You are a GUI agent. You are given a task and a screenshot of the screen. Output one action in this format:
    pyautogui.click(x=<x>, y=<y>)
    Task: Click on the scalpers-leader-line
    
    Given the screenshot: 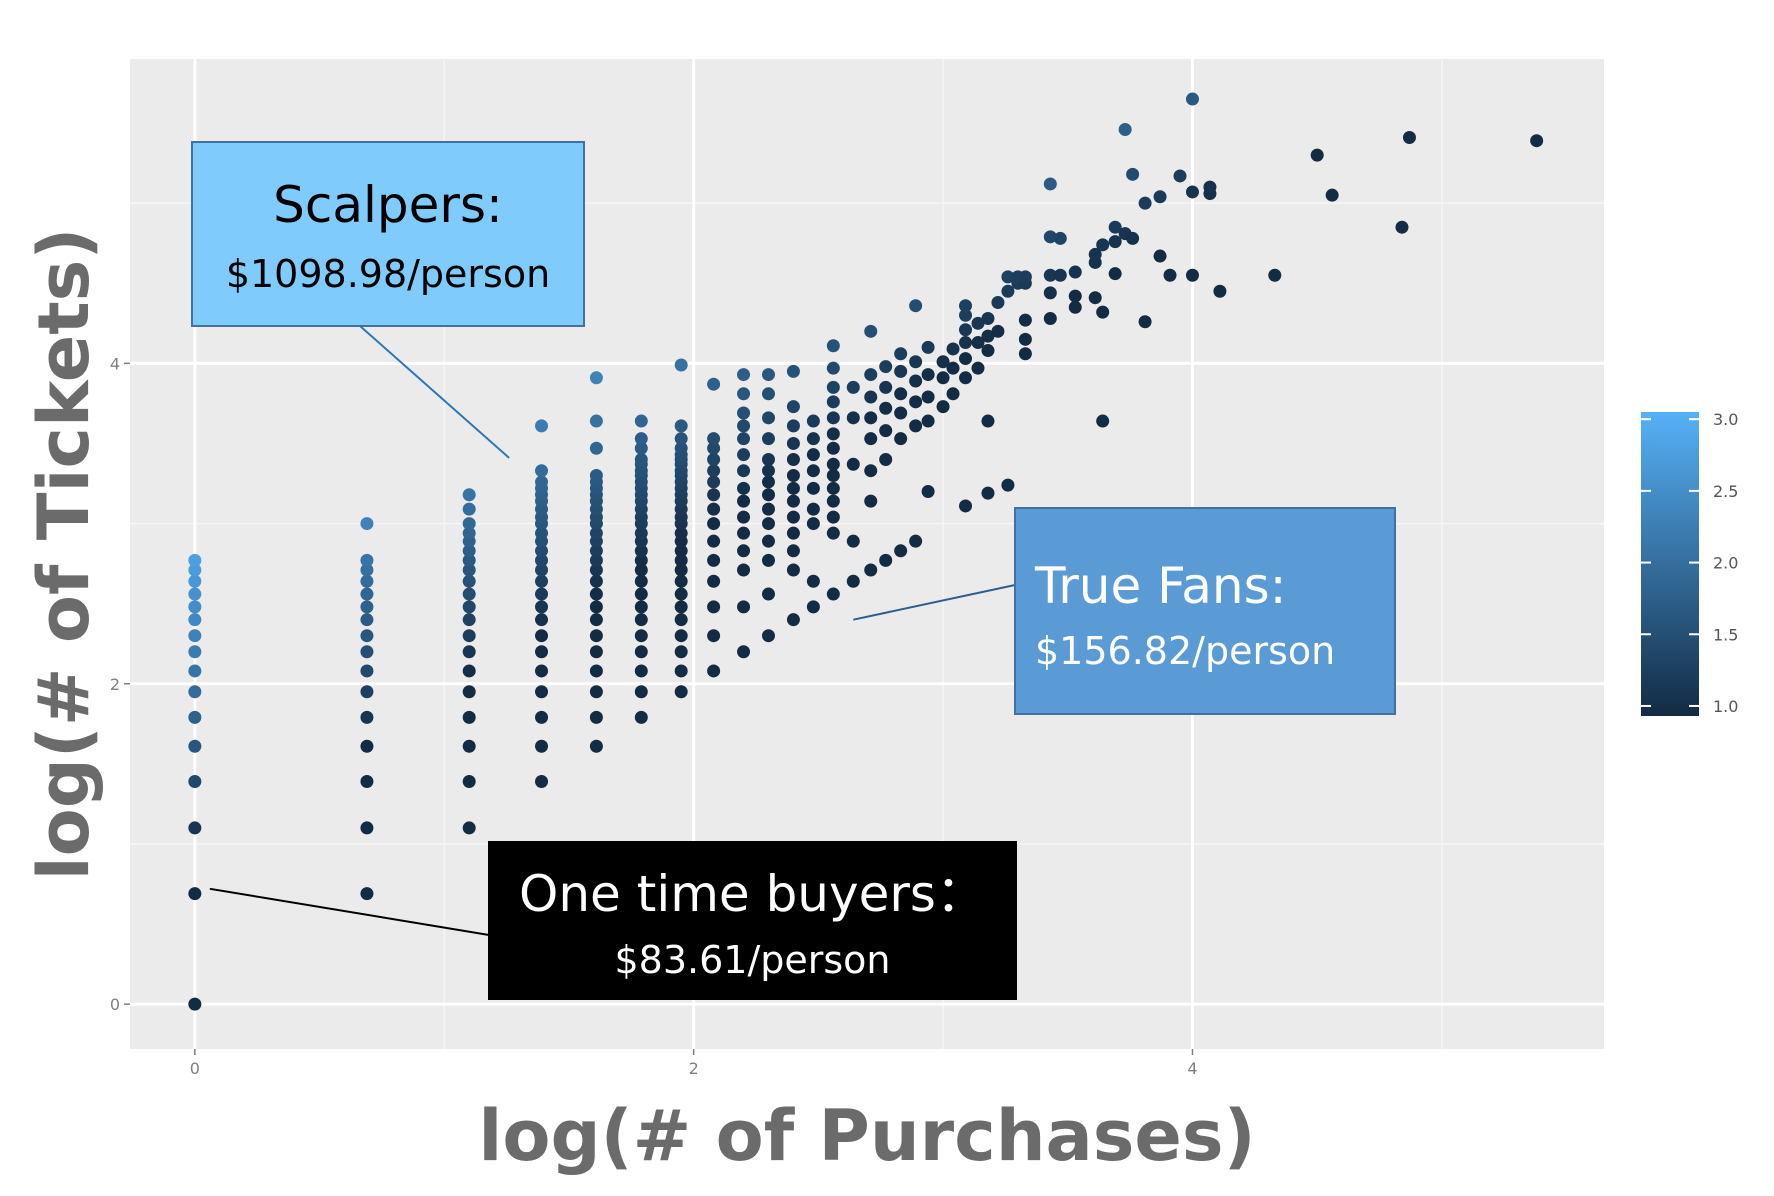 What is the action you would take?
    pyautogui.click(x=434, y=392)
    